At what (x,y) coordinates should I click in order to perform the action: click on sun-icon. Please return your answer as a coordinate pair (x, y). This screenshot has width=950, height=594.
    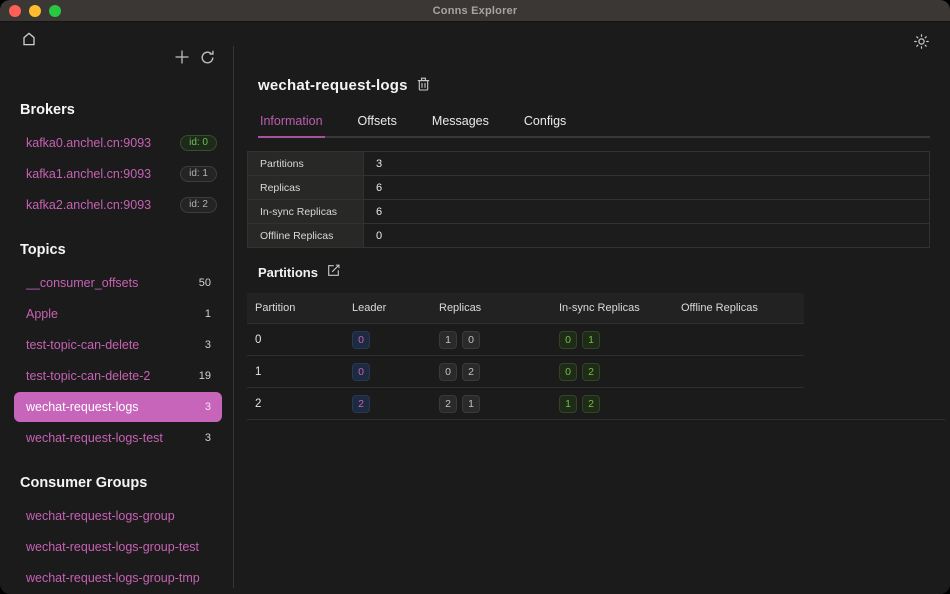
    Looking at the image, I should click on (921, 43).